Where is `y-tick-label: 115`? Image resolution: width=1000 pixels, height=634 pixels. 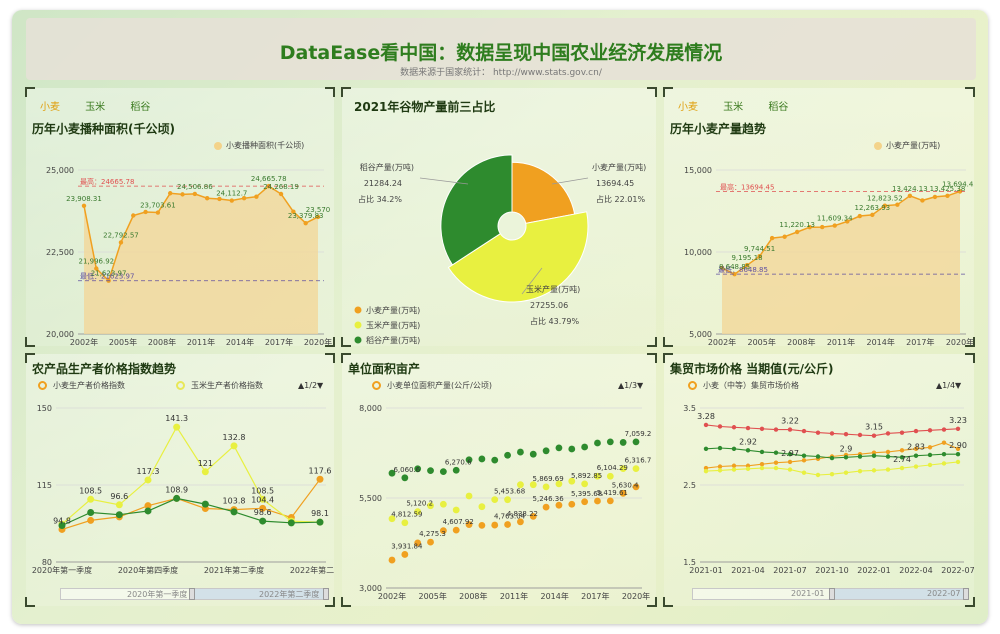
y-tick-label: 115 is located at coordinates (44, 485).